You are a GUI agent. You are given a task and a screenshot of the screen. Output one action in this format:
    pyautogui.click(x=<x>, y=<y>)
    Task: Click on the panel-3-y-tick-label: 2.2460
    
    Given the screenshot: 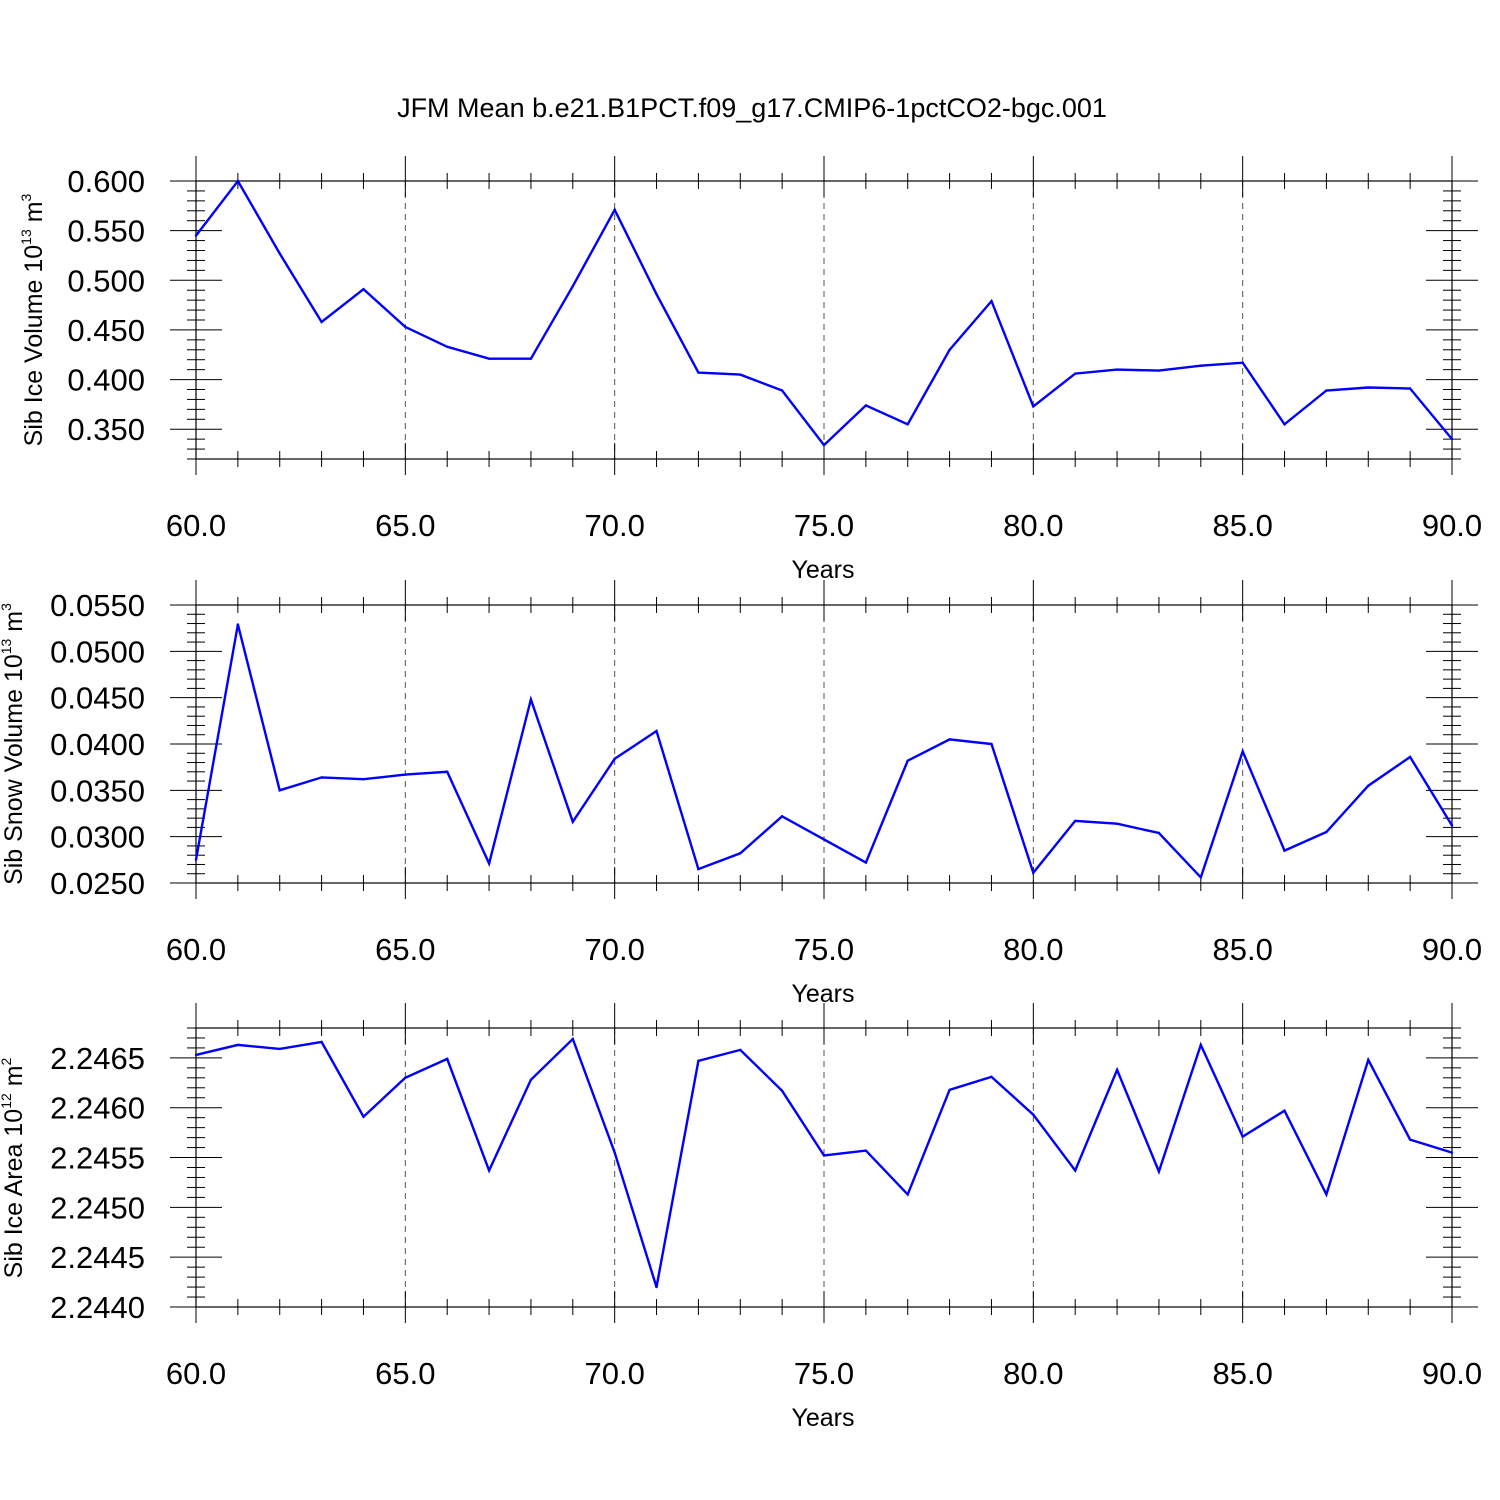 What is the action you would take?
    pyautogui.click(x=97, y=1108)
    